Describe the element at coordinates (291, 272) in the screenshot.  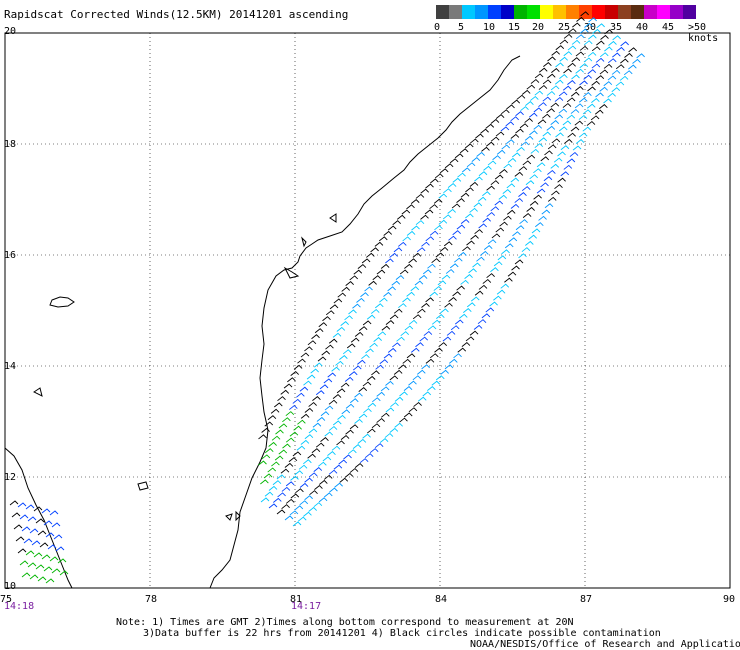
I see `island-andaman` at that location.